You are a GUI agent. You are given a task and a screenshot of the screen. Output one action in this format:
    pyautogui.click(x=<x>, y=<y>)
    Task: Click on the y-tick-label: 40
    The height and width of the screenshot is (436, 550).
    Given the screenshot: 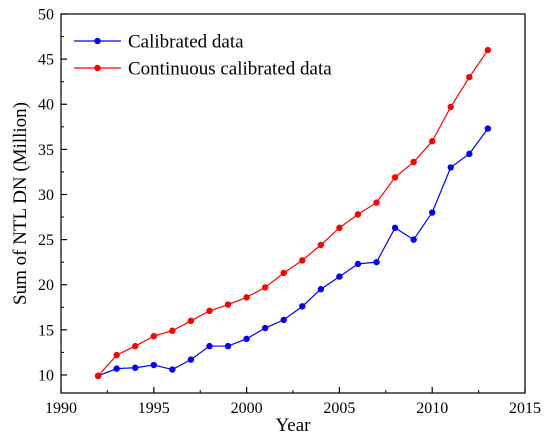 What is the action you would take?
    pyautogui.click(x=46, y=105)
    